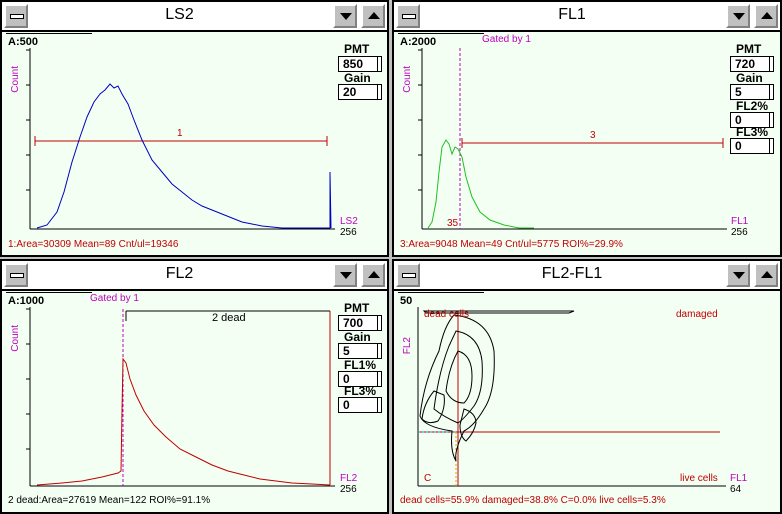 The width and height of the screenshot is (782, 514). Describe the element at coordinates (406, 301) in the screenshot. I see `fl2fl1-scale: 50` at that location.